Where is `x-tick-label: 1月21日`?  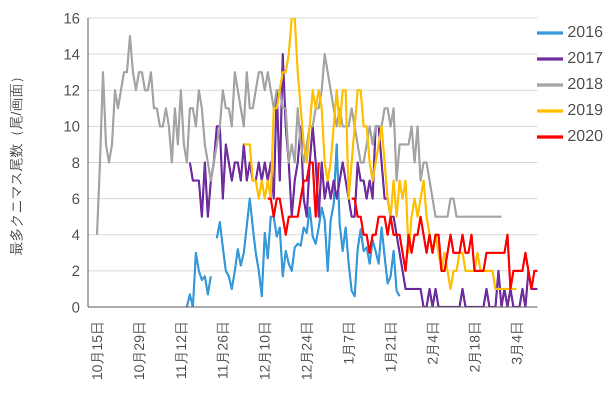 x-tick-label: 1月21日 is located at coordinates (390, 346).